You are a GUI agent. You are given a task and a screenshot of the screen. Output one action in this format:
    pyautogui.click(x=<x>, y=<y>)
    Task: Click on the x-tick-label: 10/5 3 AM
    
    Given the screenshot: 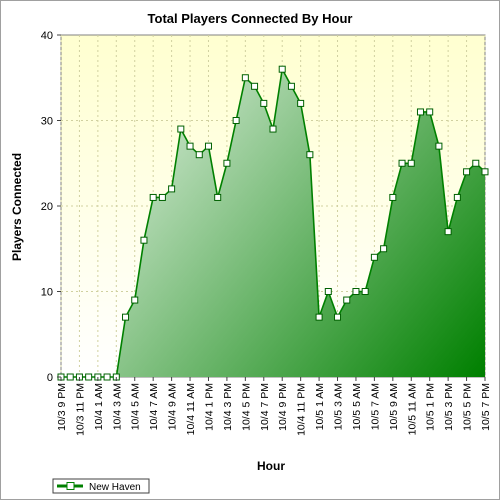 What is the action you would take?
    pyautogui.click(x=339, y=406)
    